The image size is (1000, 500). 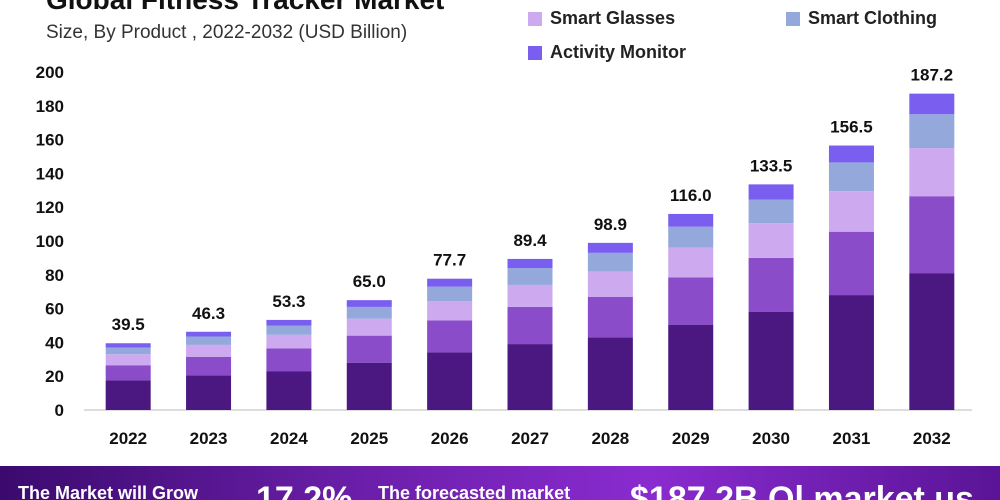 I want to click on bar-total-label: 77.7, so click(x=449, y=260).